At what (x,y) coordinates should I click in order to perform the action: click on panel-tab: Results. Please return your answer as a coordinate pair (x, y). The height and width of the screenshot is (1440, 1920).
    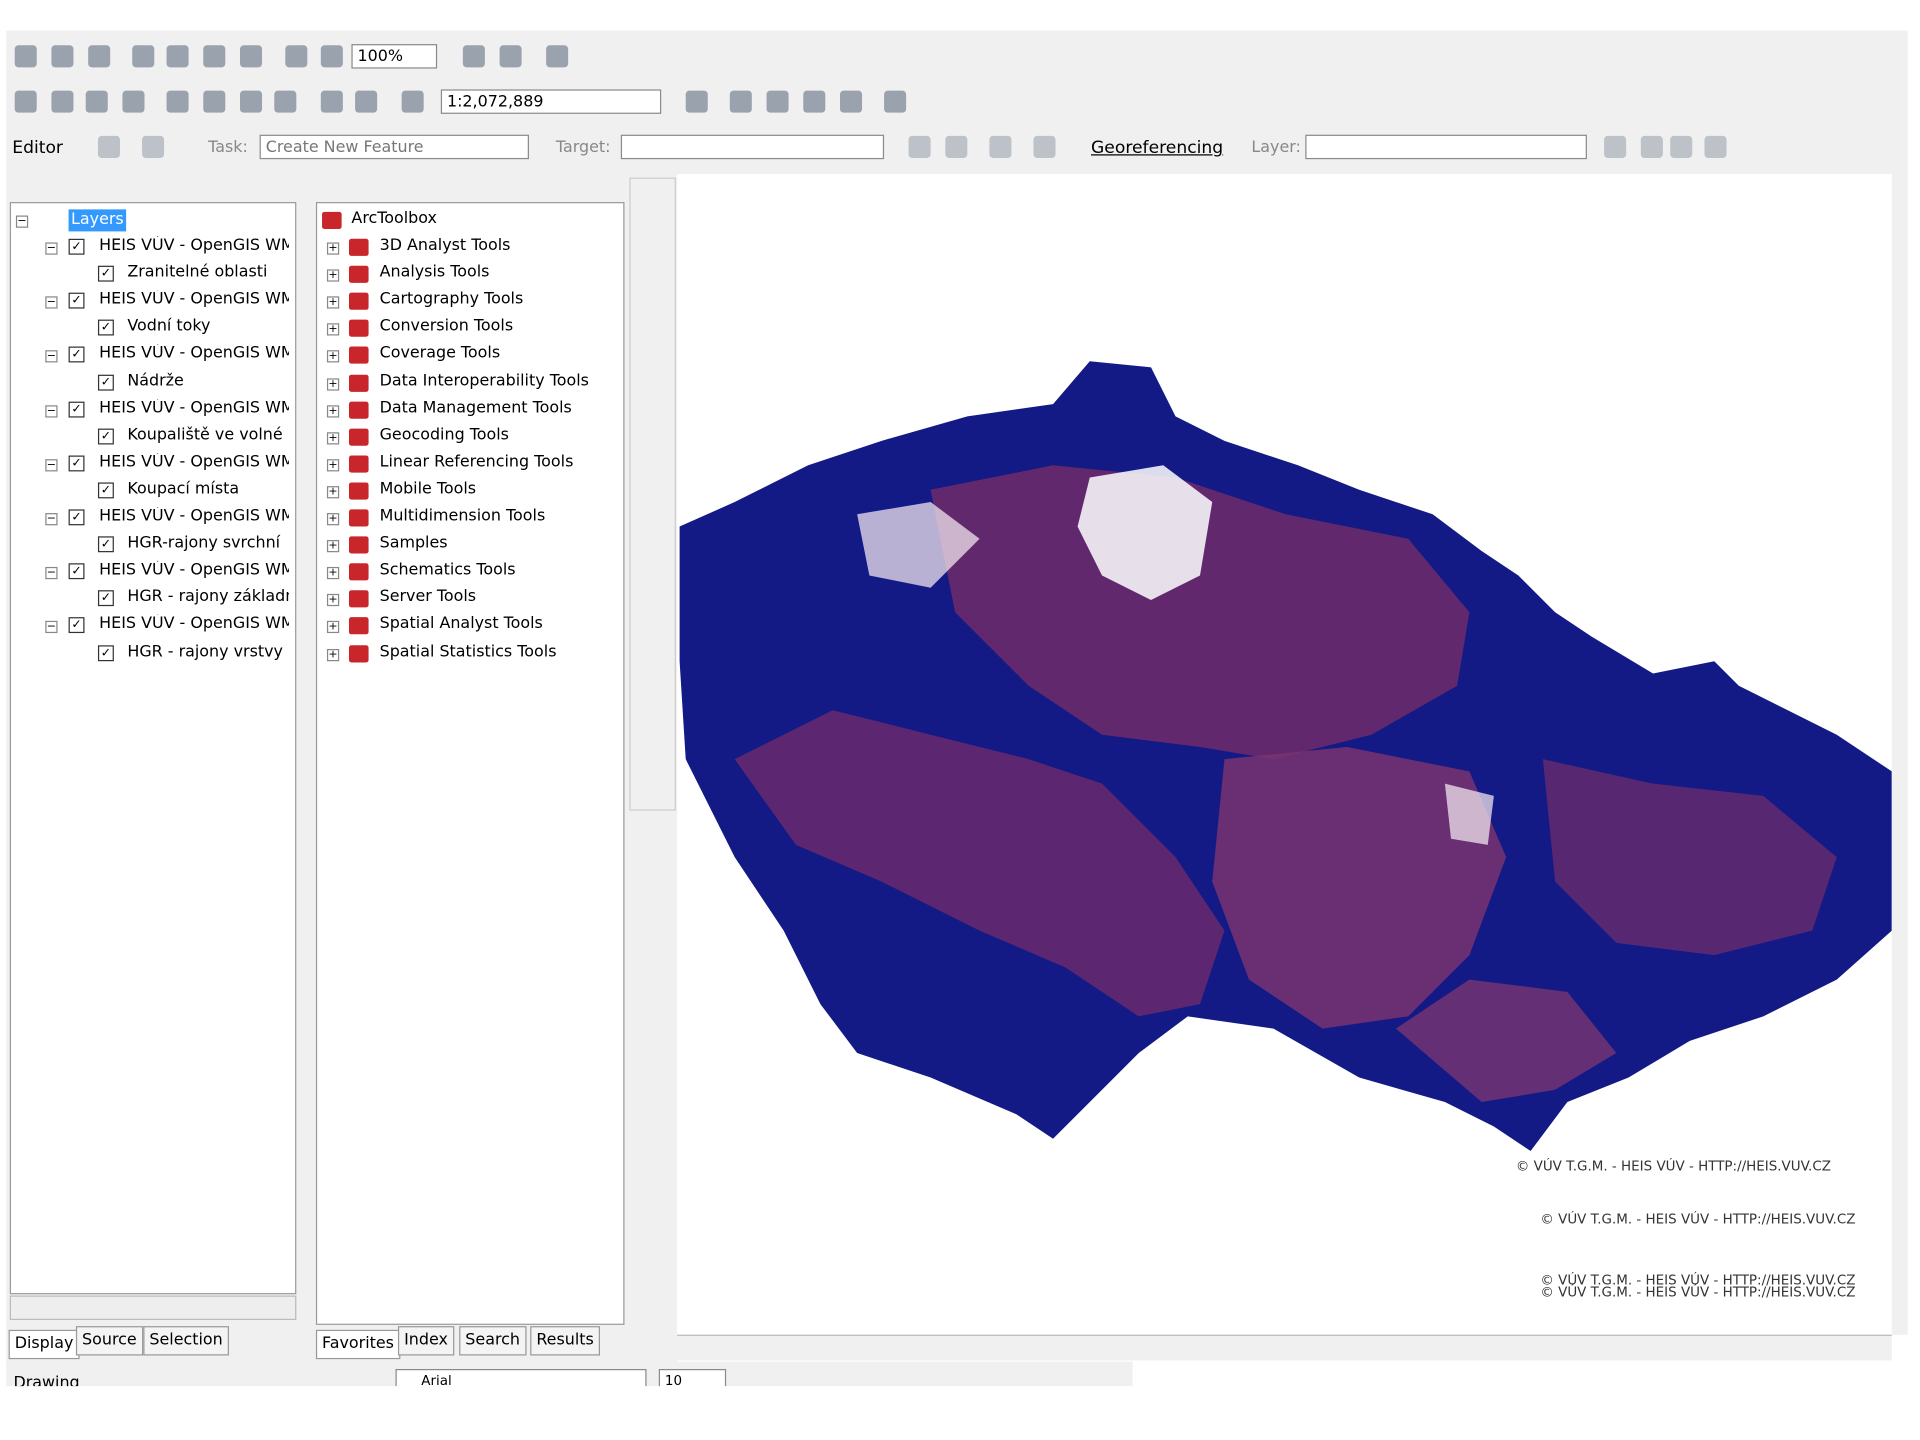
    Looking at the image, I should click on (565, 1341).